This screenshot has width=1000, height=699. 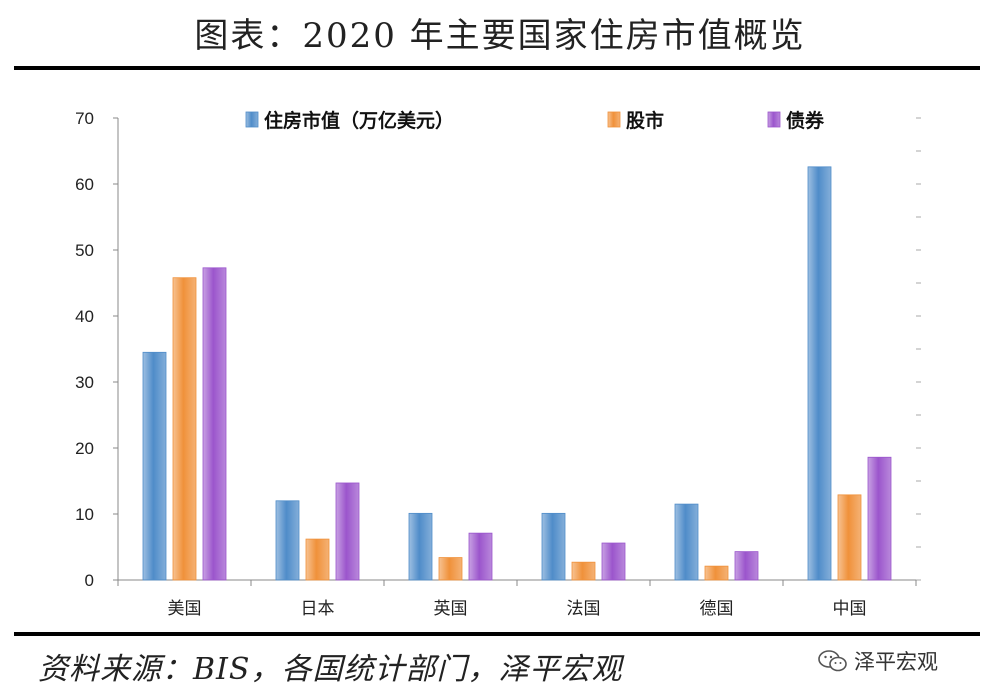 I want to click on x-tick-label: 美国, so click(x=185, y=609).